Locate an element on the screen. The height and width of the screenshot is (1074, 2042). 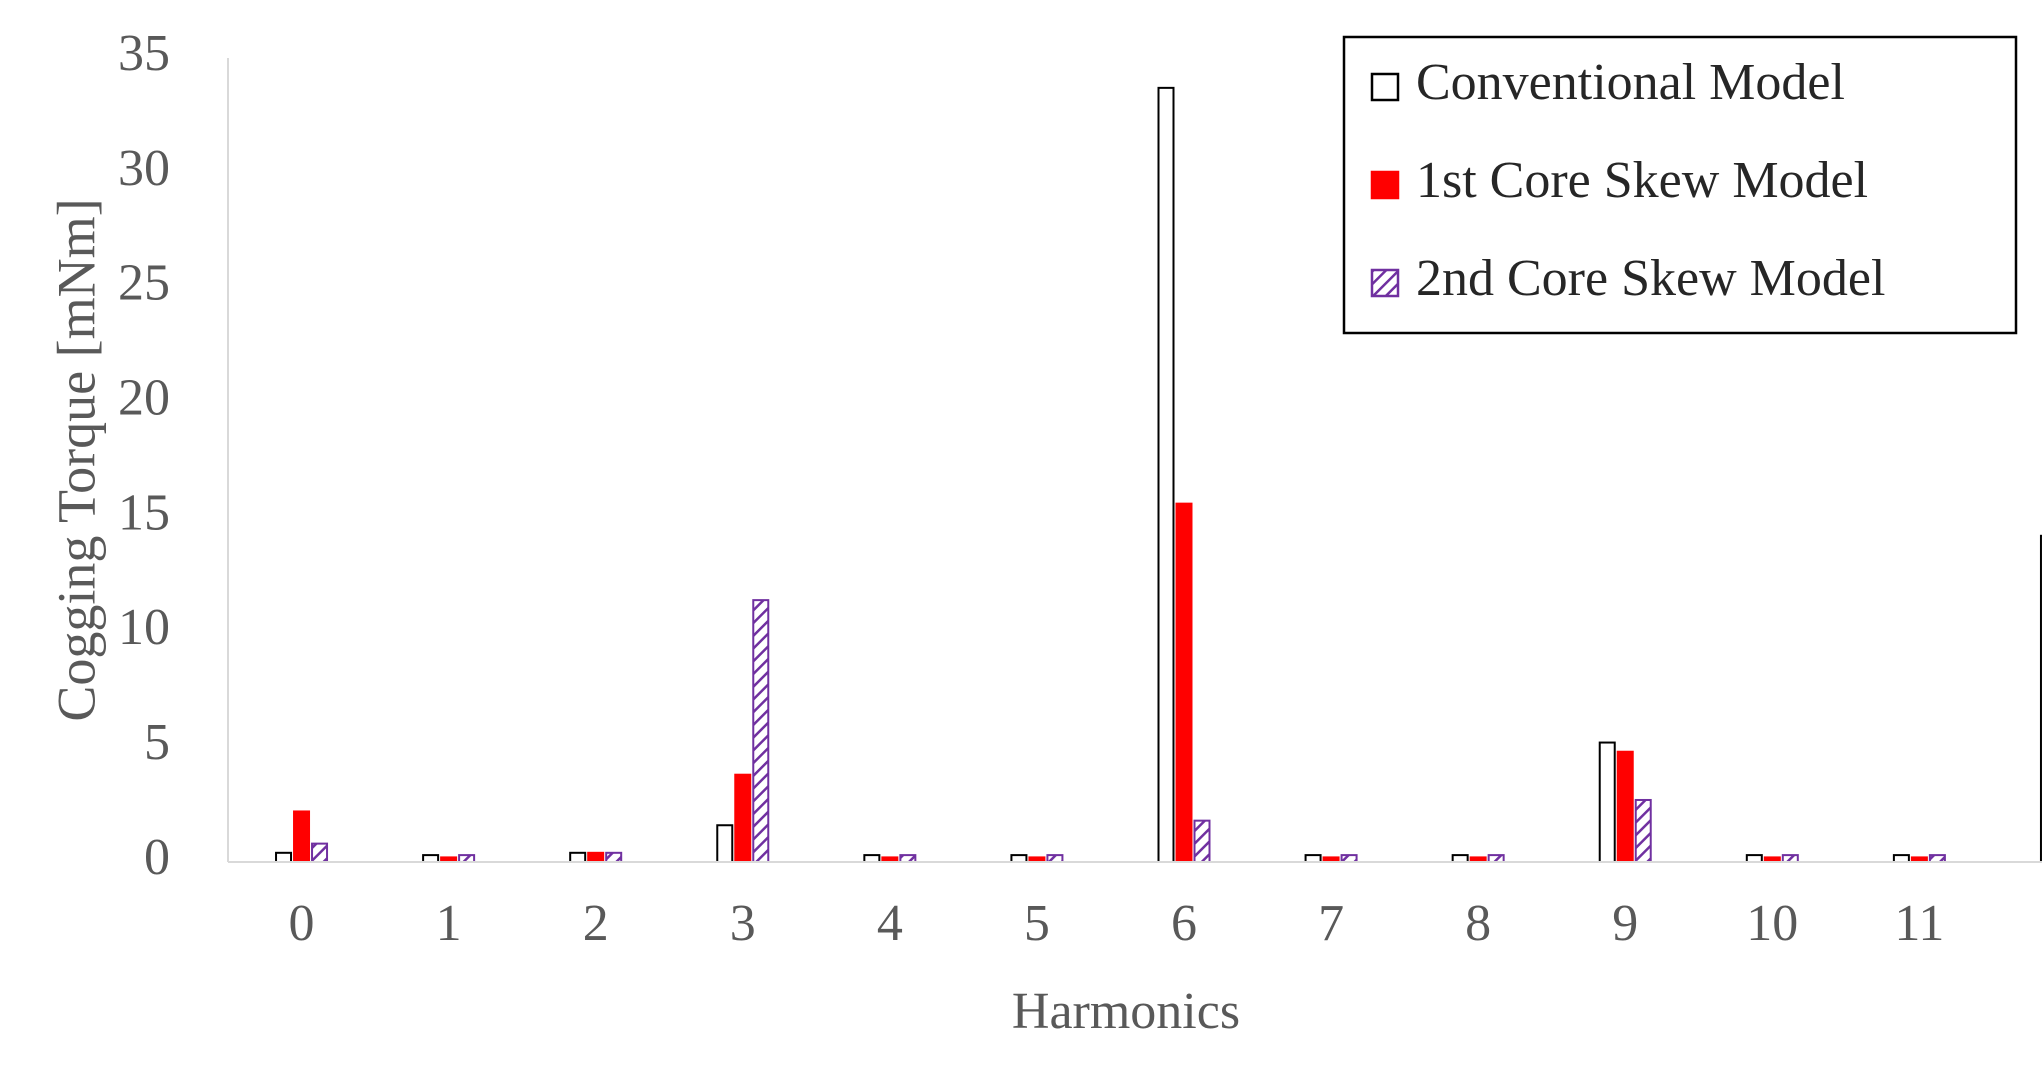
bar-conventional-model-h12 is located at coordinates (2040, 698).